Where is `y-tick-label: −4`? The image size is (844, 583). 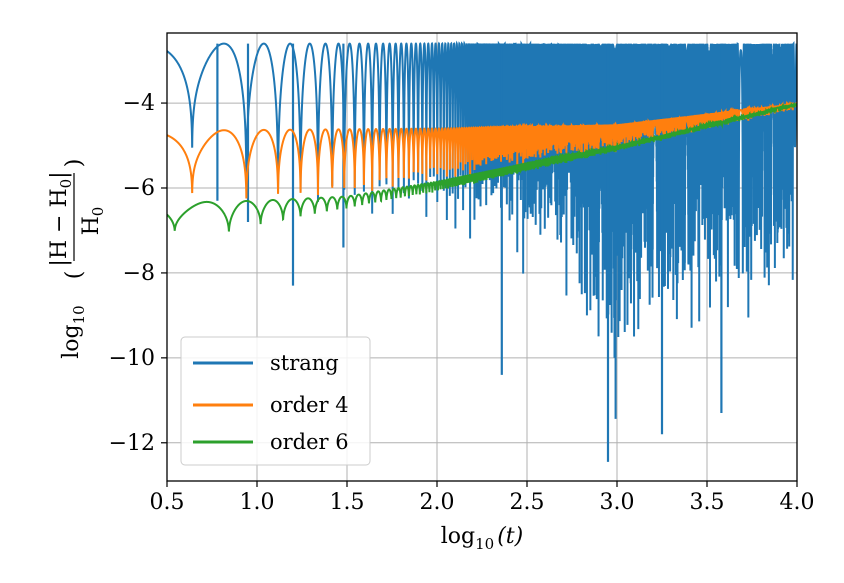
y-tick-label: −4 is located at coordinates (139, 103).